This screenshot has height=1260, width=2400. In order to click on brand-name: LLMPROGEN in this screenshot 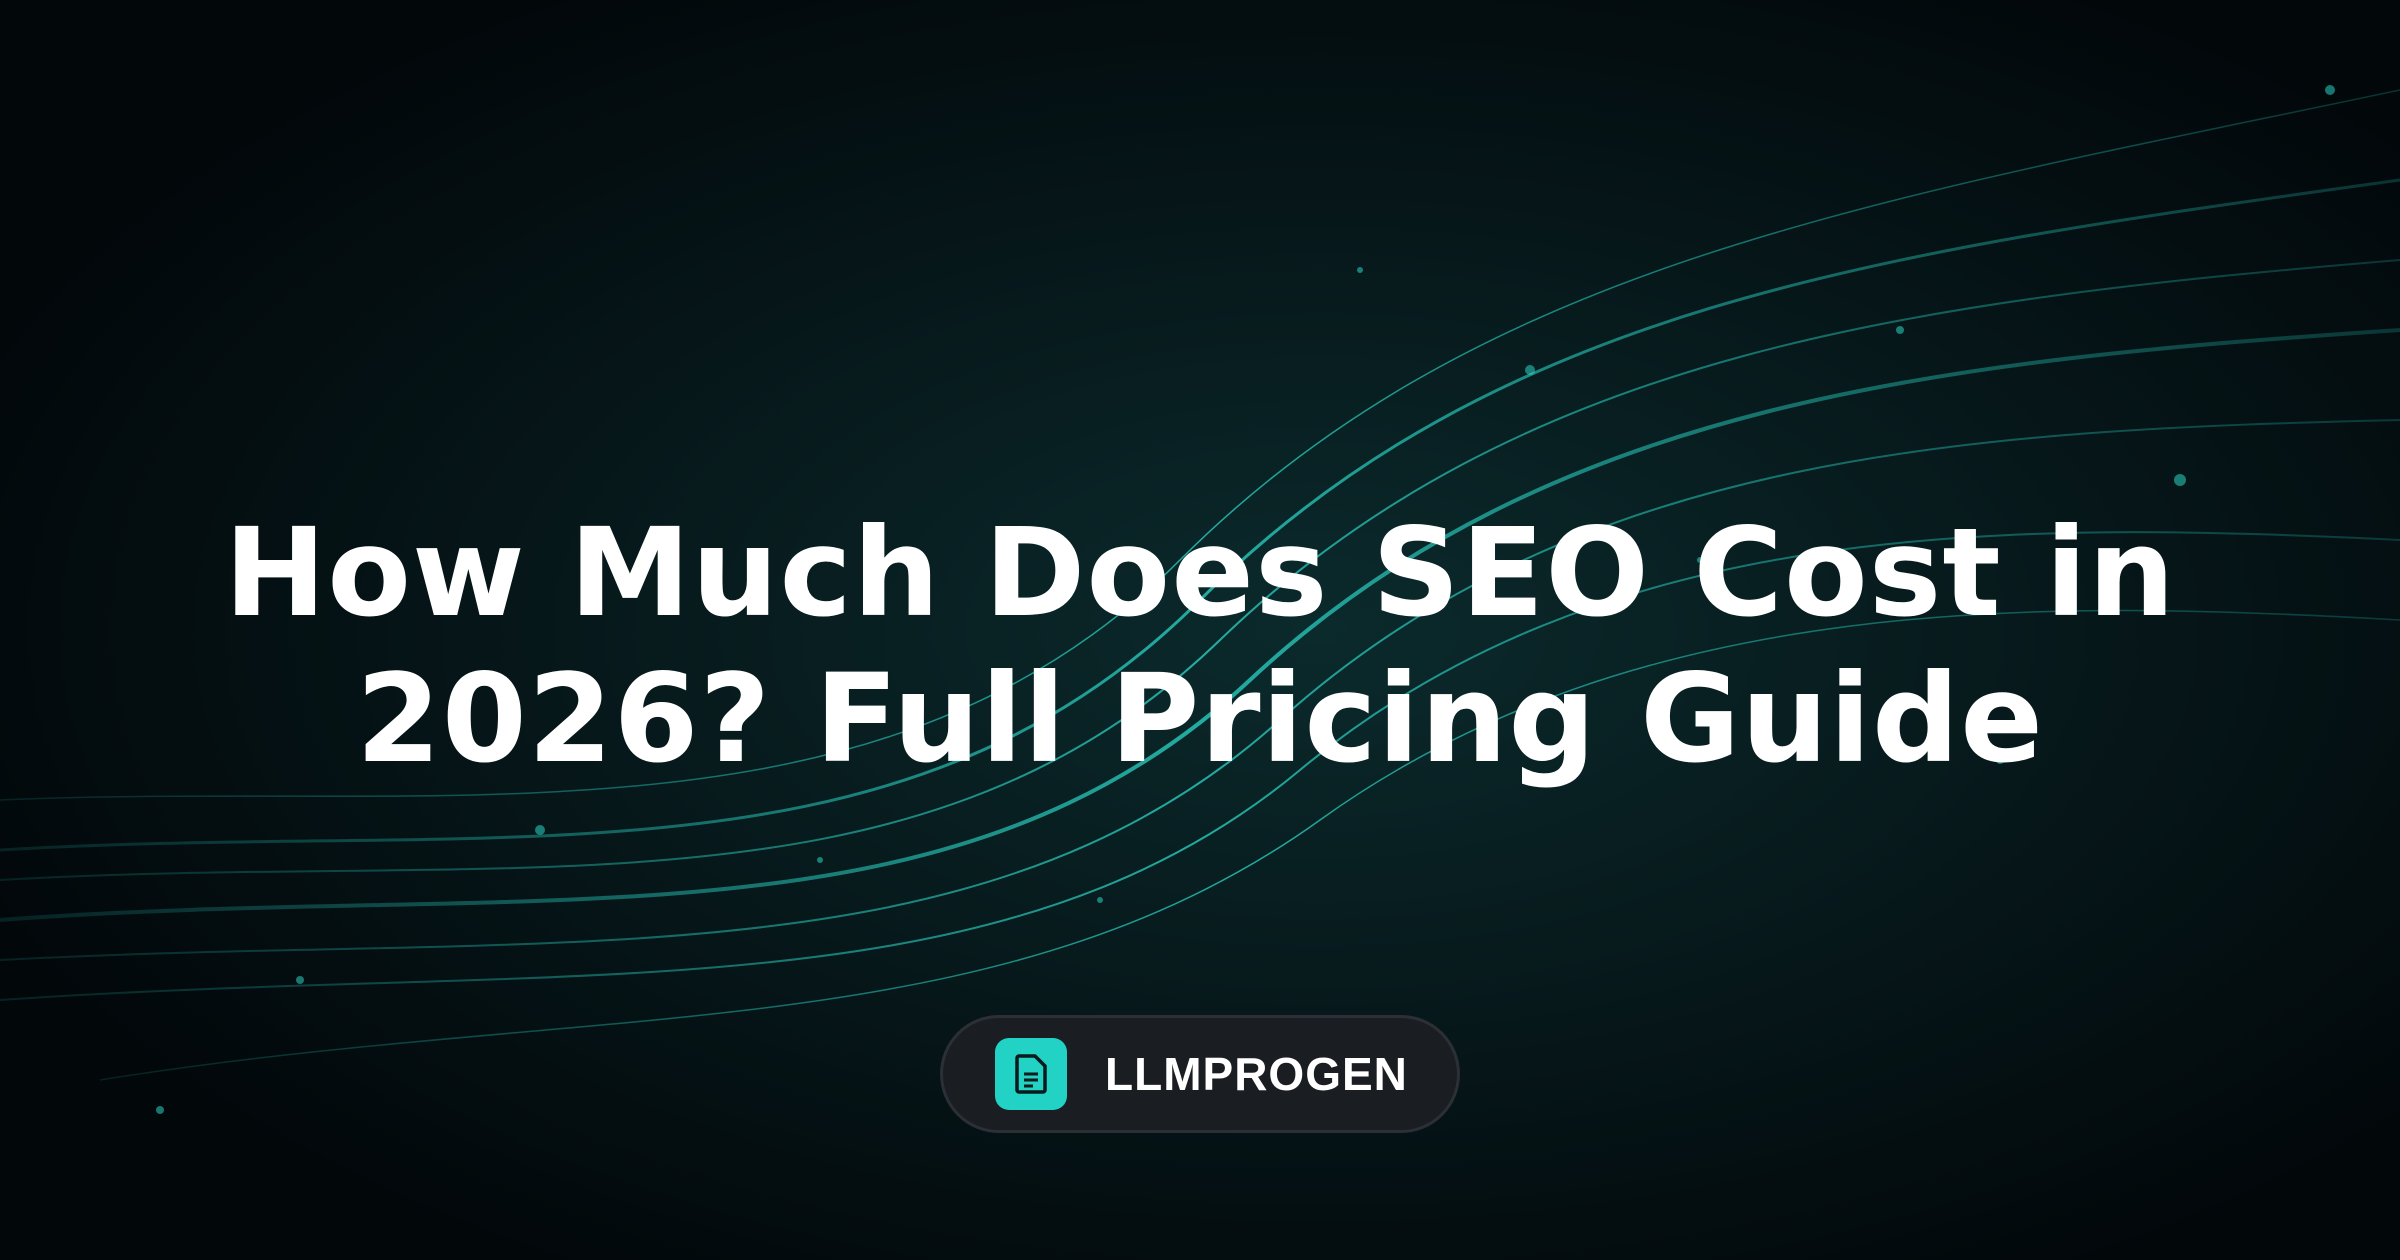, I will do `click(1256, 1074)`.